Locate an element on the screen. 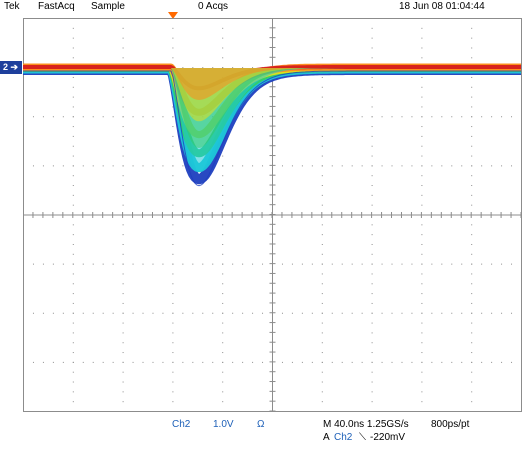  trigger-level: -220mV is located at coordinates (388, 437).